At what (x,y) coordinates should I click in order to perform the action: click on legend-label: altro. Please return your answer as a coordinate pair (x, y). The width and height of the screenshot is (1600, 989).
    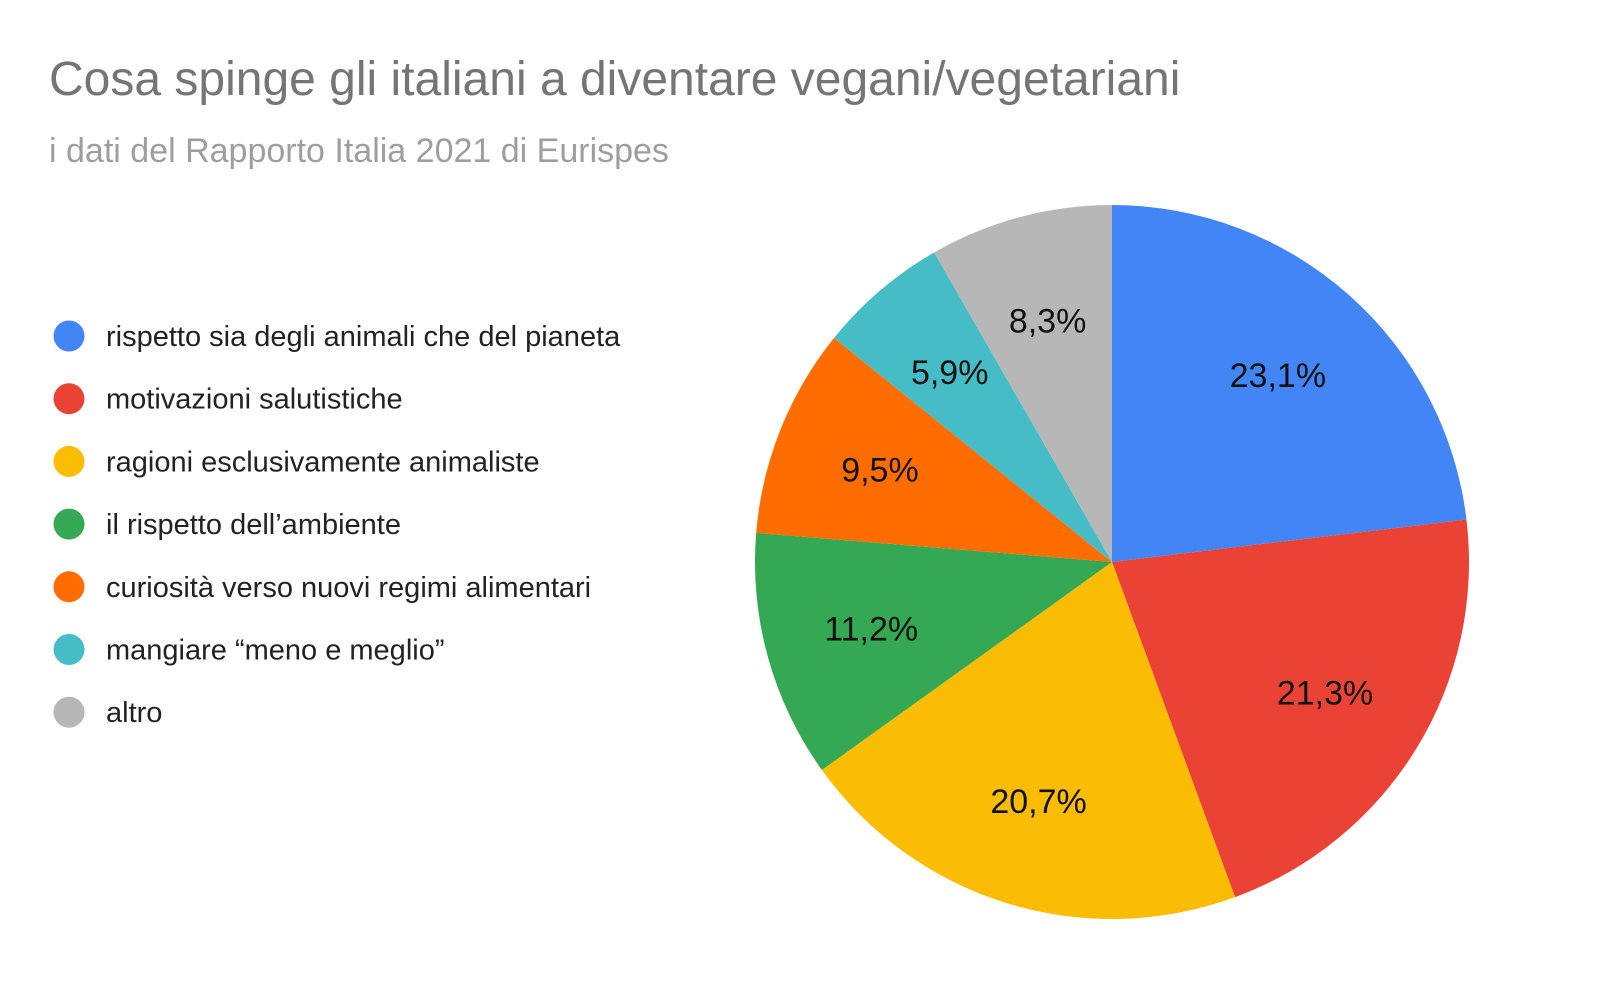
    Looking at the image, I should click on (134, 713).